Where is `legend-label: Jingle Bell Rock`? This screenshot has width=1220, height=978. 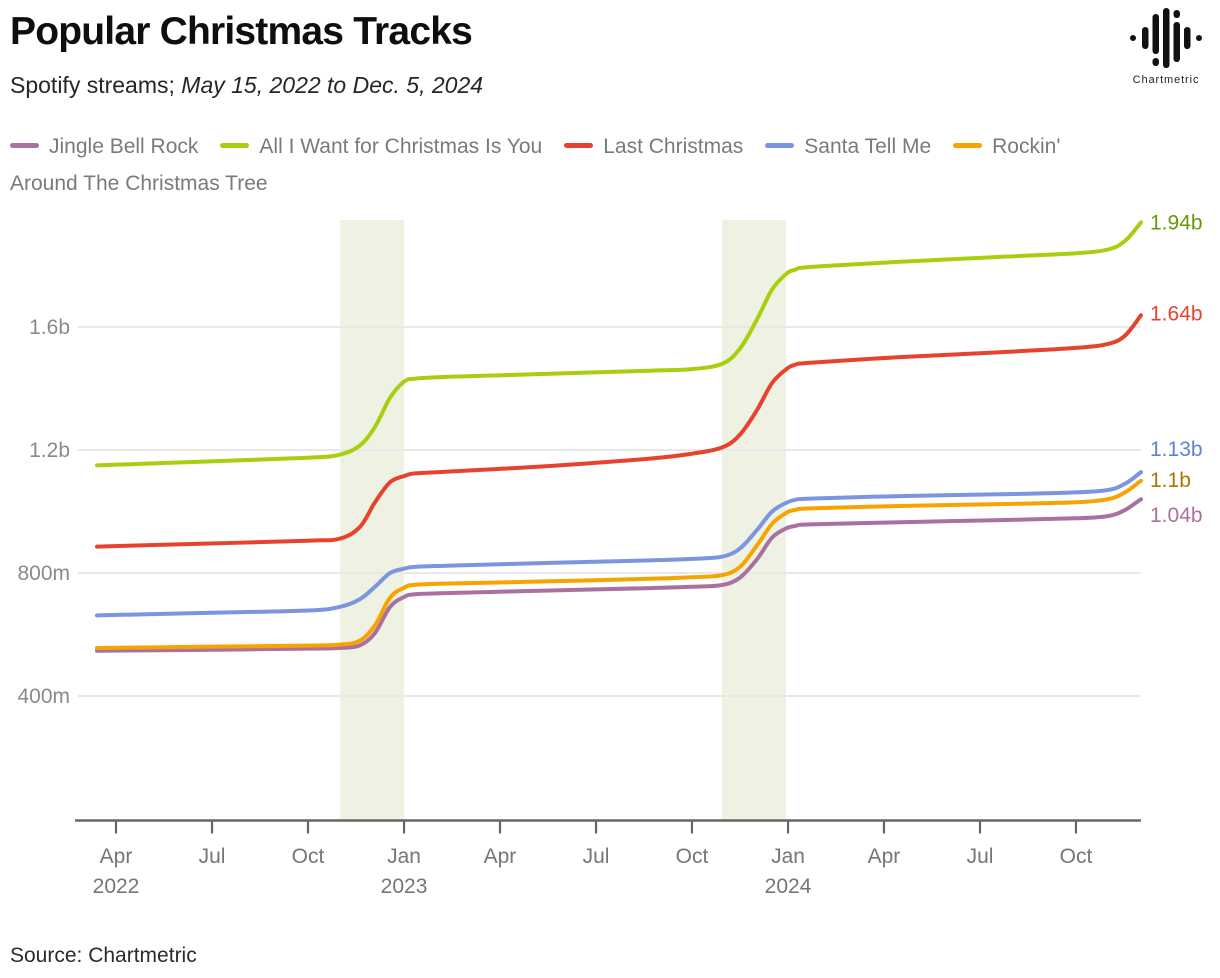
legend-label: Jingle Bell Rock is located at coordinates (124, 146).